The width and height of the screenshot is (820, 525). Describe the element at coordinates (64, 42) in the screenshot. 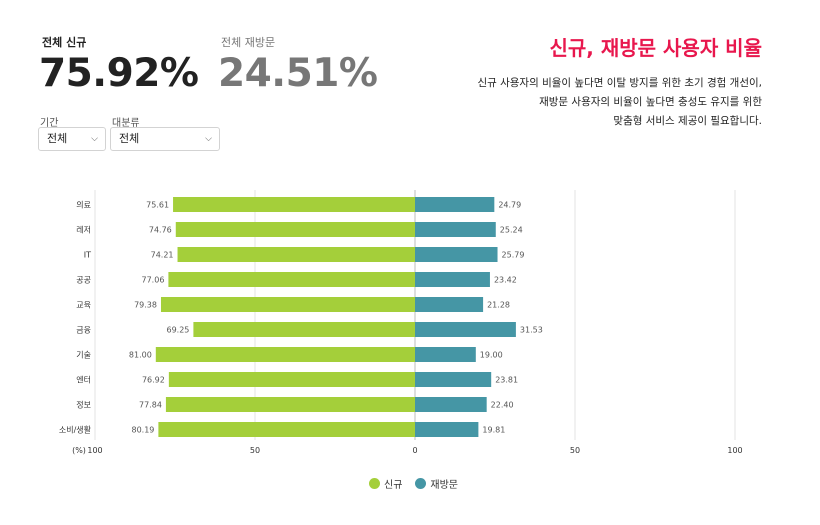

I see `kpi-new-label: 전체 신규` at that location.